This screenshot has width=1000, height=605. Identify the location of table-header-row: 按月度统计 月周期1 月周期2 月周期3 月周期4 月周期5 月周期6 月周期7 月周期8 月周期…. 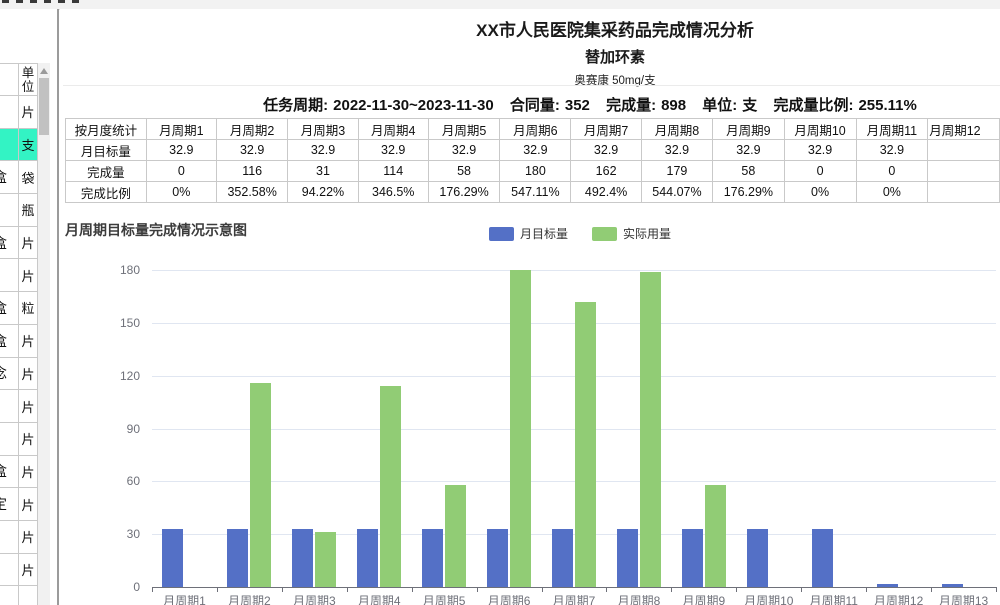
(532, 129).